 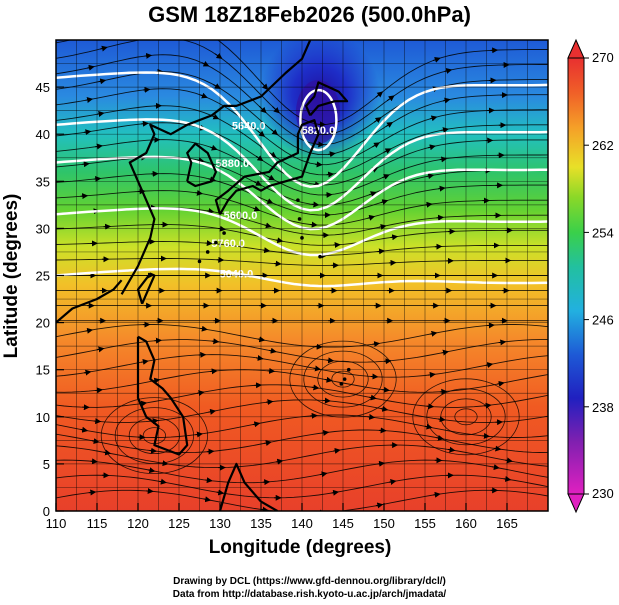 I want to click on colorbar-scale, so click(x=576, y=276).